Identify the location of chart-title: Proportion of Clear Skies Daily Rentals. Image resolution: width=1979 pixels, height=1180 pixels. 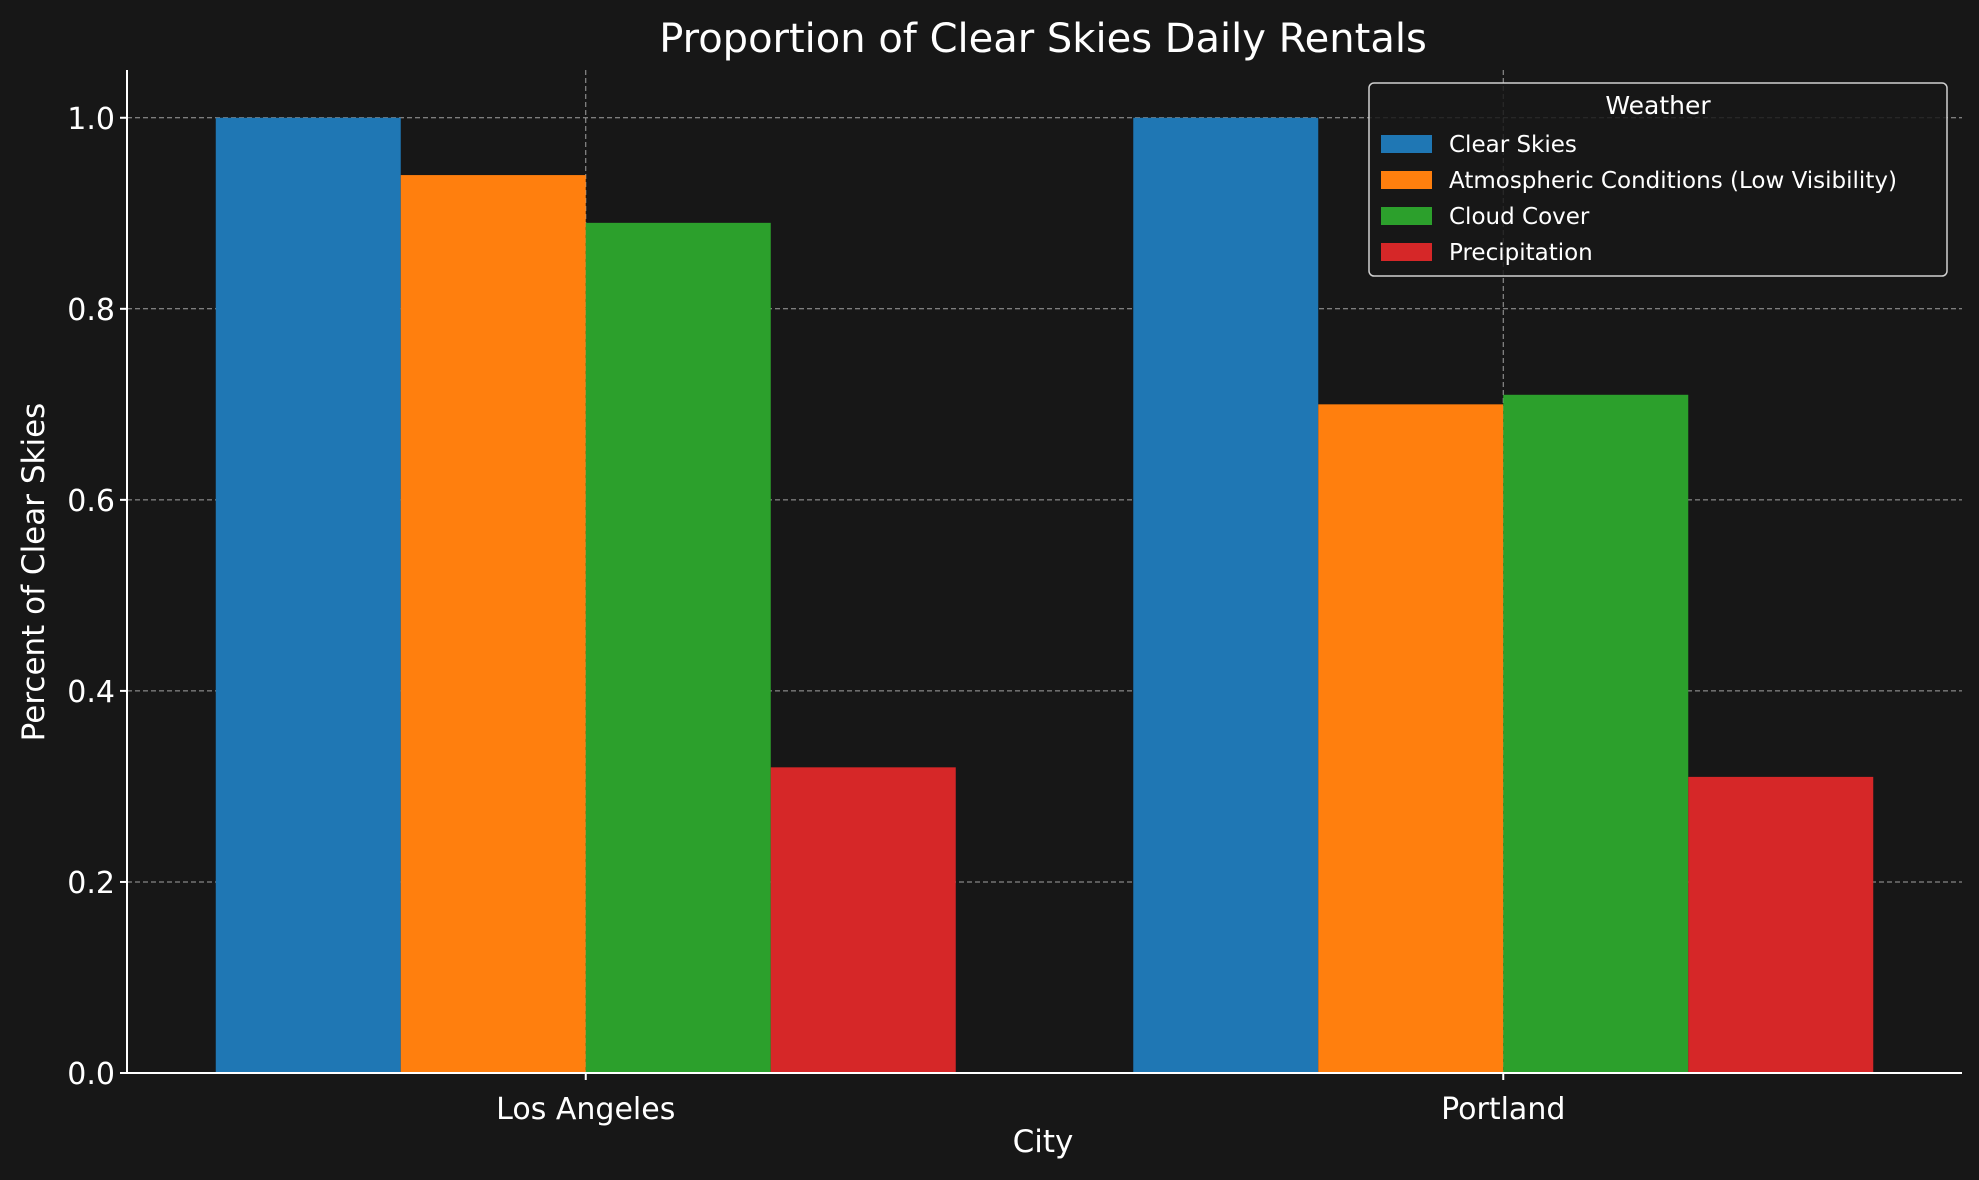
(1043, 39).